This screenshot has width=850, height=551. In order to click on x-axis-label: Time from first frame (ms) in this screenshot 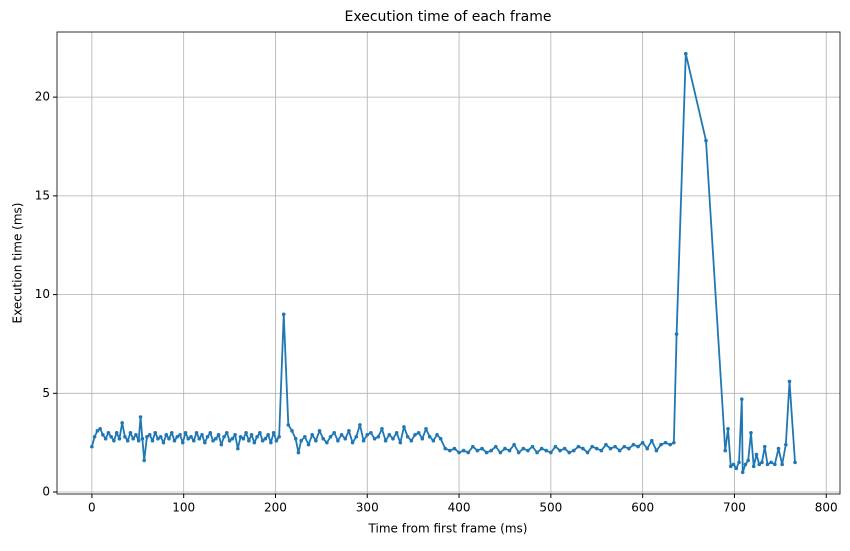, I will do `click(448, 529)`.